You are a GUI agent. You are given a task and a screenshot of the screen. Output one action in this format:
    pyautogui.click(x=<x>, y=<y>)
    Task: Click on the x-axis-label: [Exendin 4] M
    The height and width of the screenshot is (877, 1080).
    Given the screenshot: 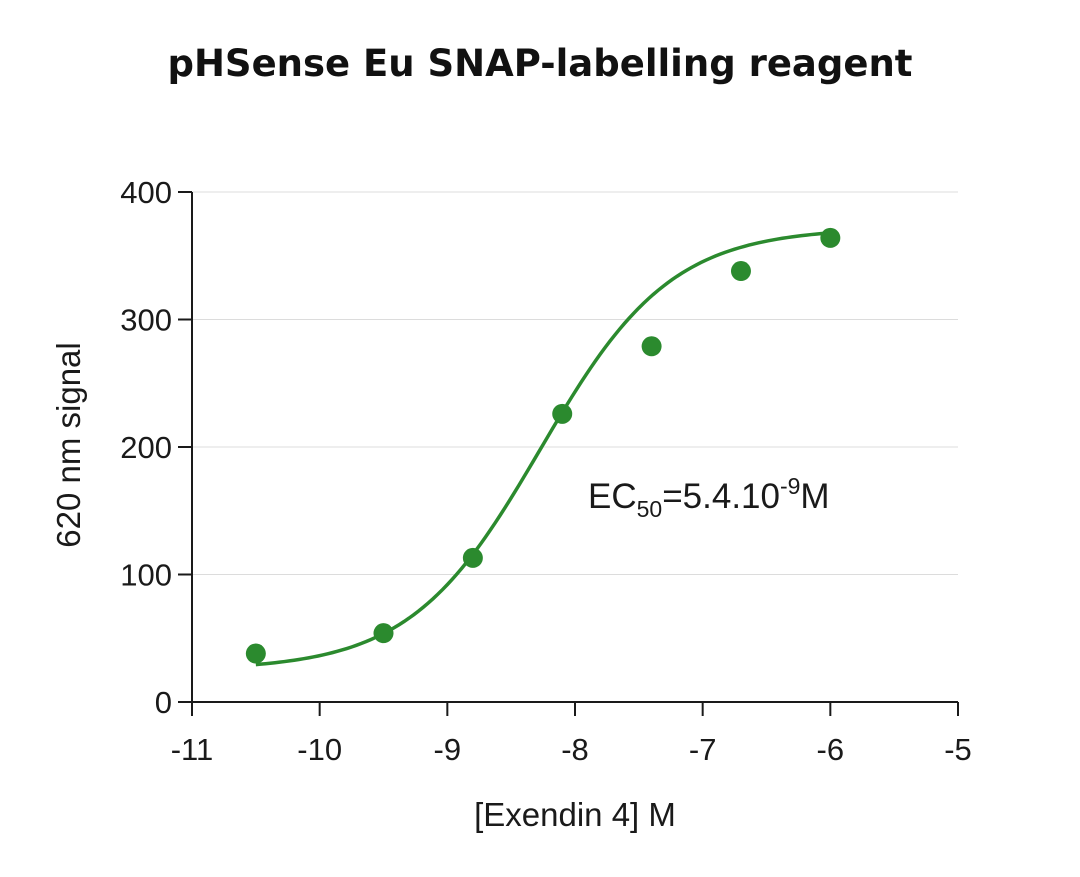 What is the action you would take?
    pyautogui.click(x=575, y=814)
    